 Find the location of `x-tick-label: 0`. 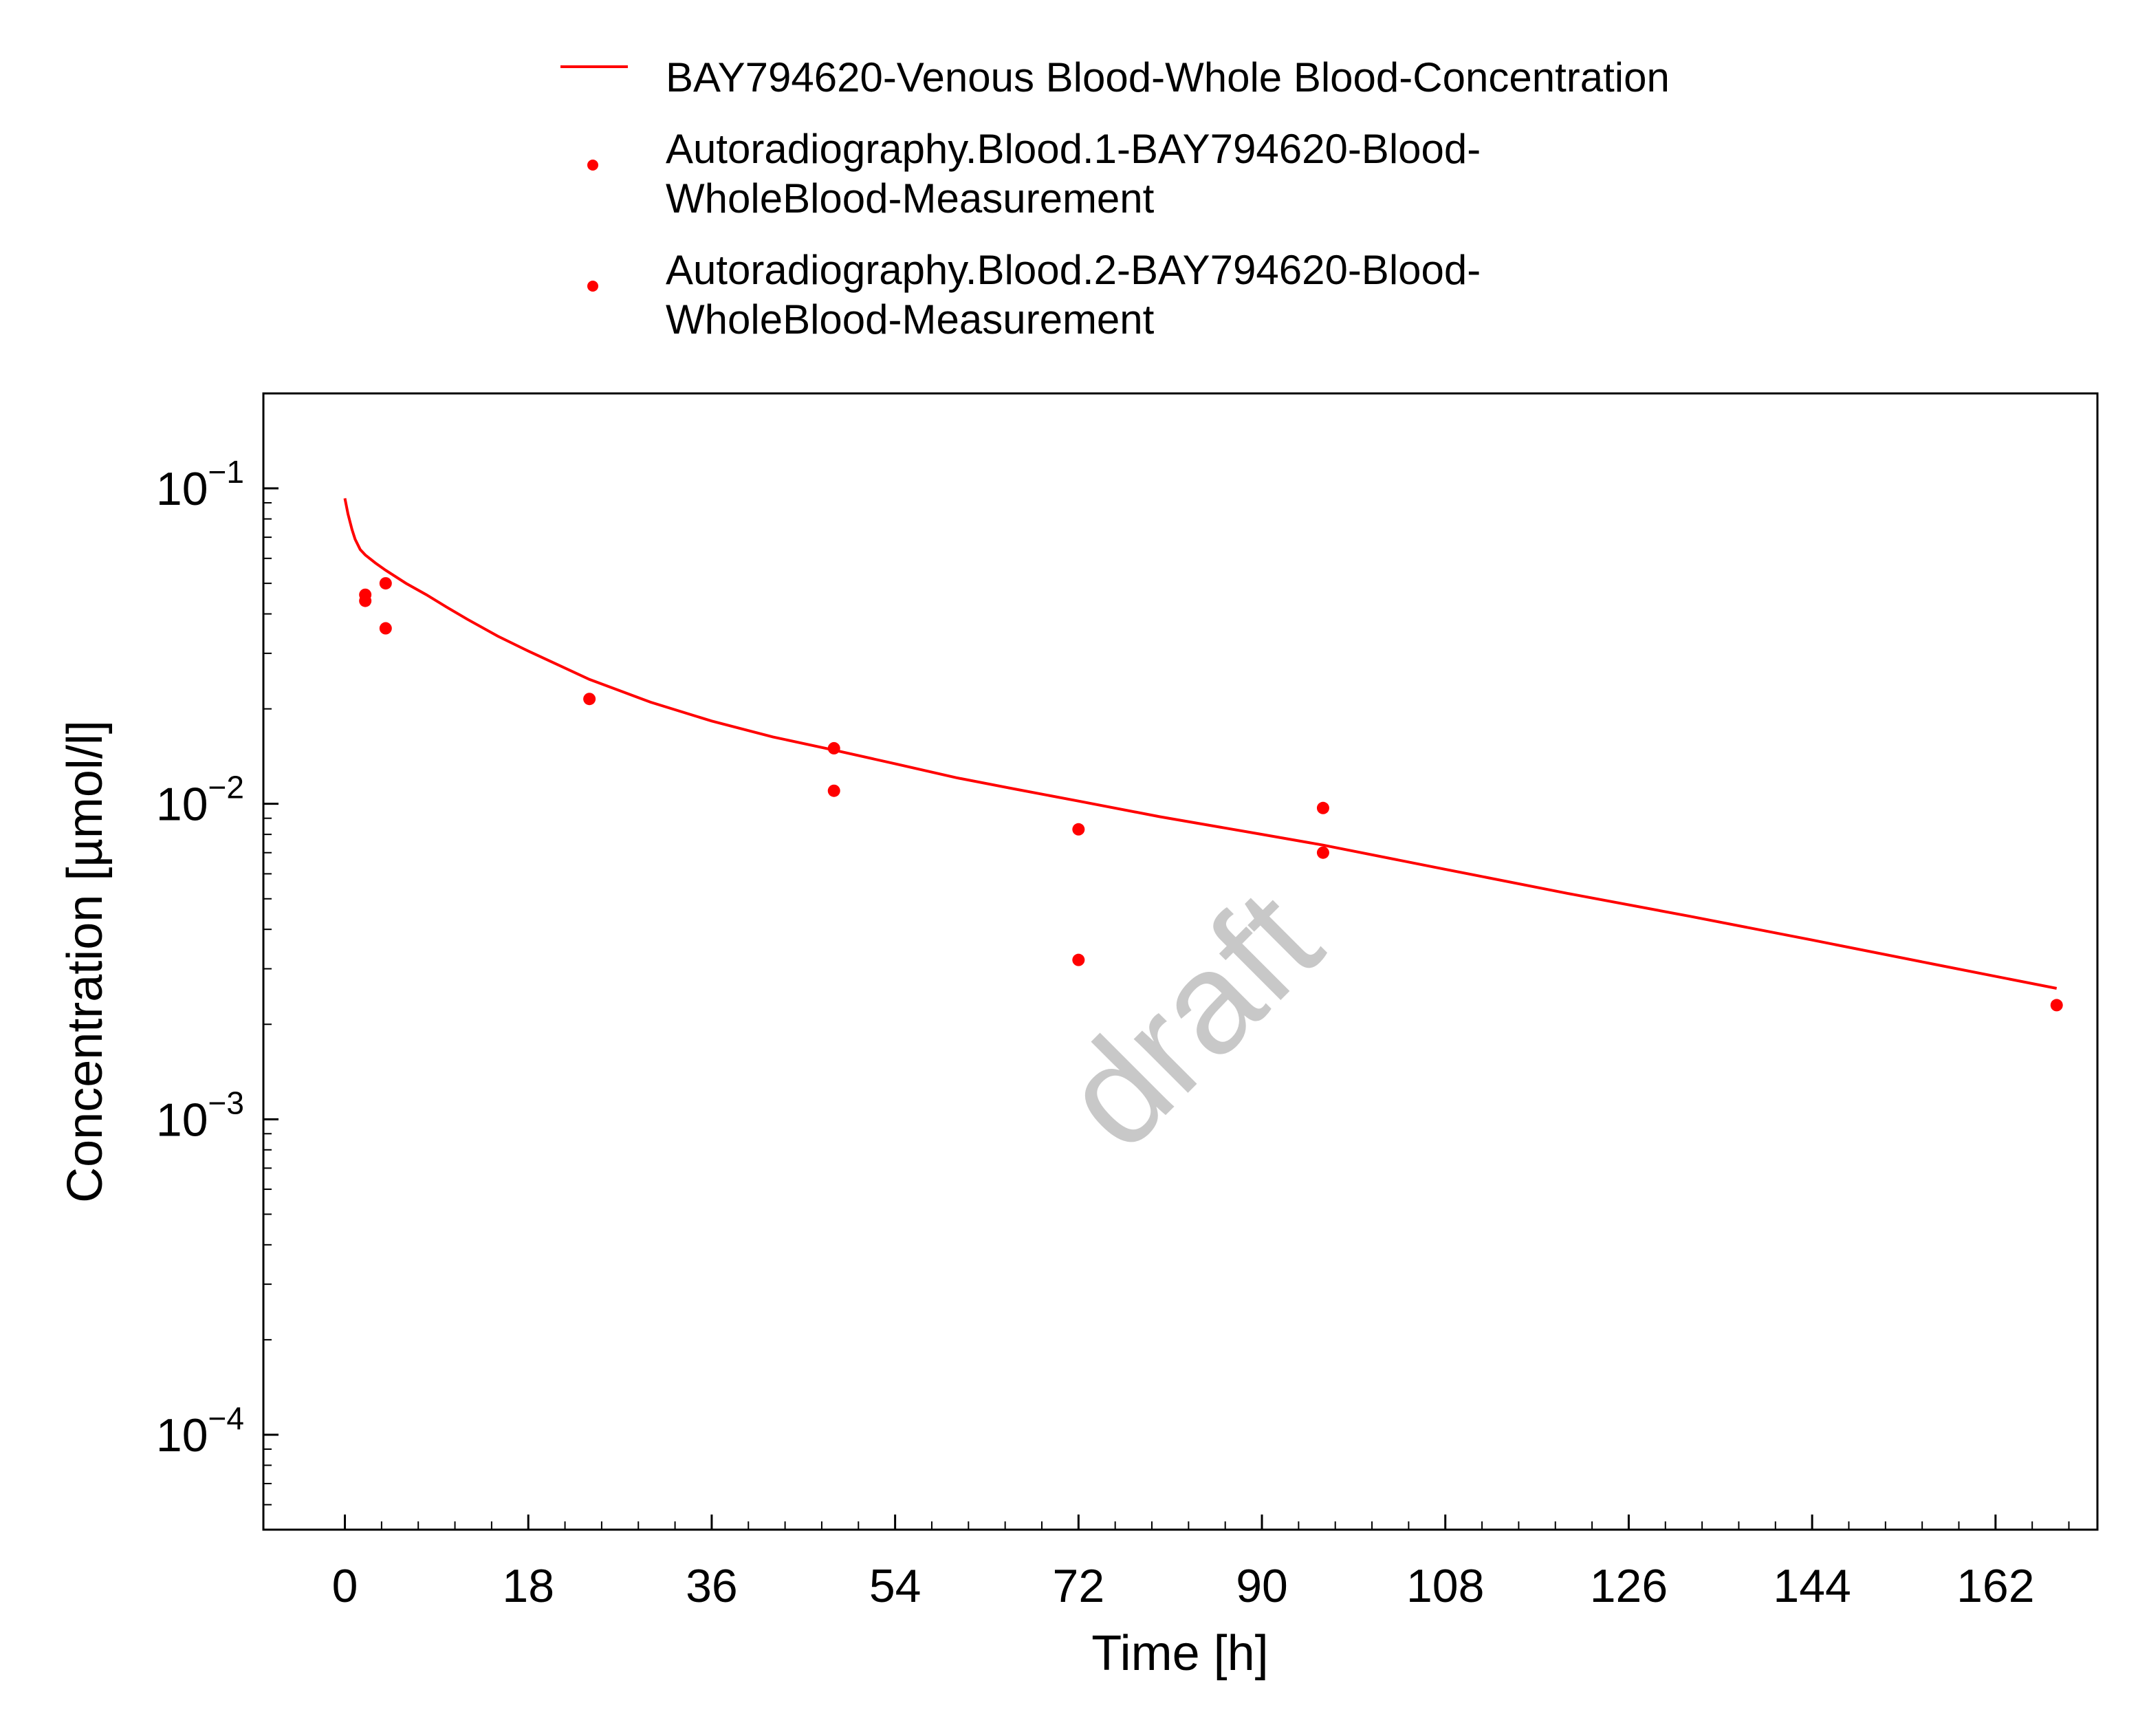

x-tick-label: 0 is located at coordinates (345, 1586).